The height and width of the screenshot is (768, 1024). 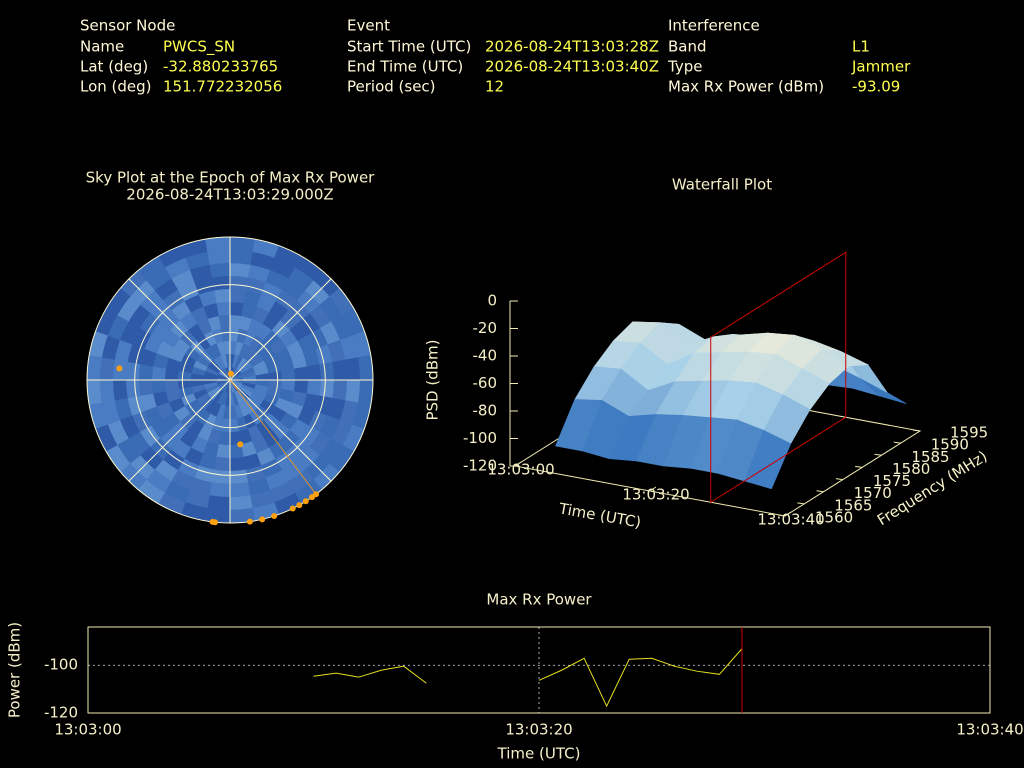 What do you see at coordinates (492, 301) in the screenshot?
I see `z-tick-label: 0` at bounding box center [492, 301].